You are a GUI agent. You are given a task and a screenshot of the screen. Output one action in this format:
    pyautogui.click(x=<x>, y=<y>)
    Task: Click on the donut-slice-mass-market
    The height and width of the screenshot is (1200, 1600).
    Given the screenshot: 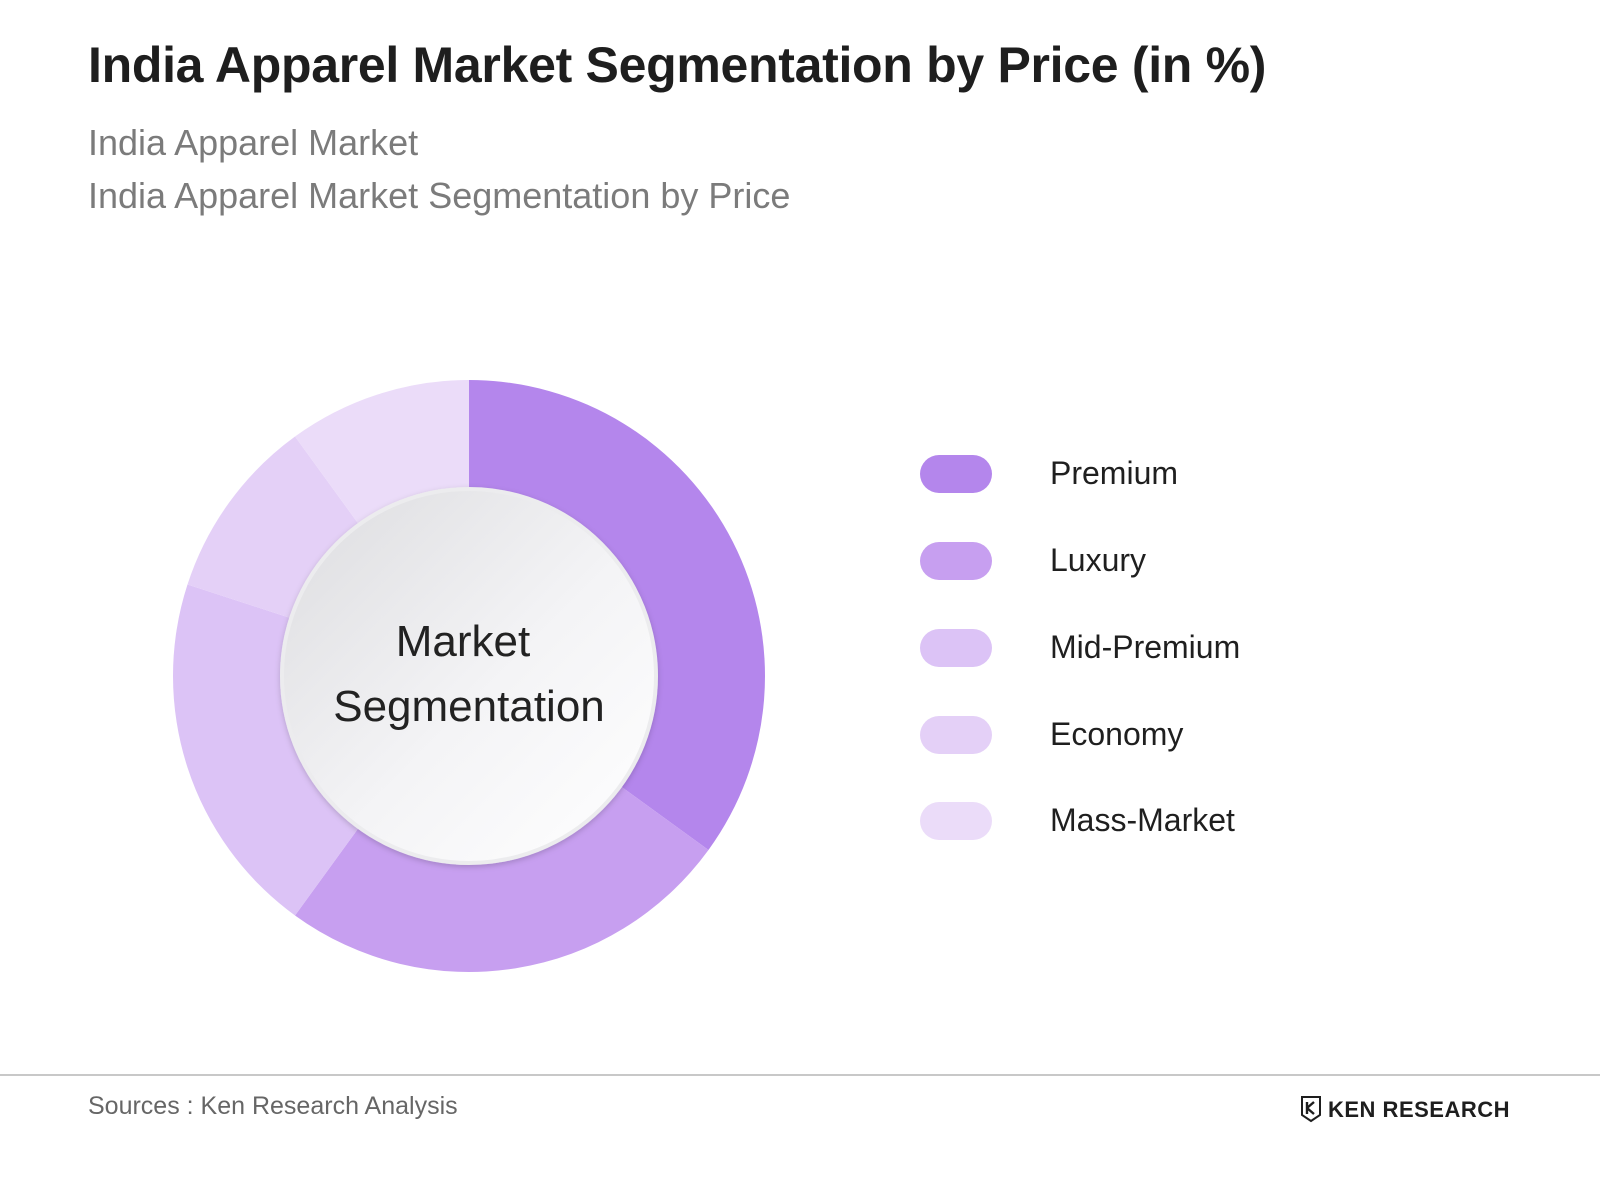 What is the action you would take?
    pyautogui.click(x=382, y=454)
    